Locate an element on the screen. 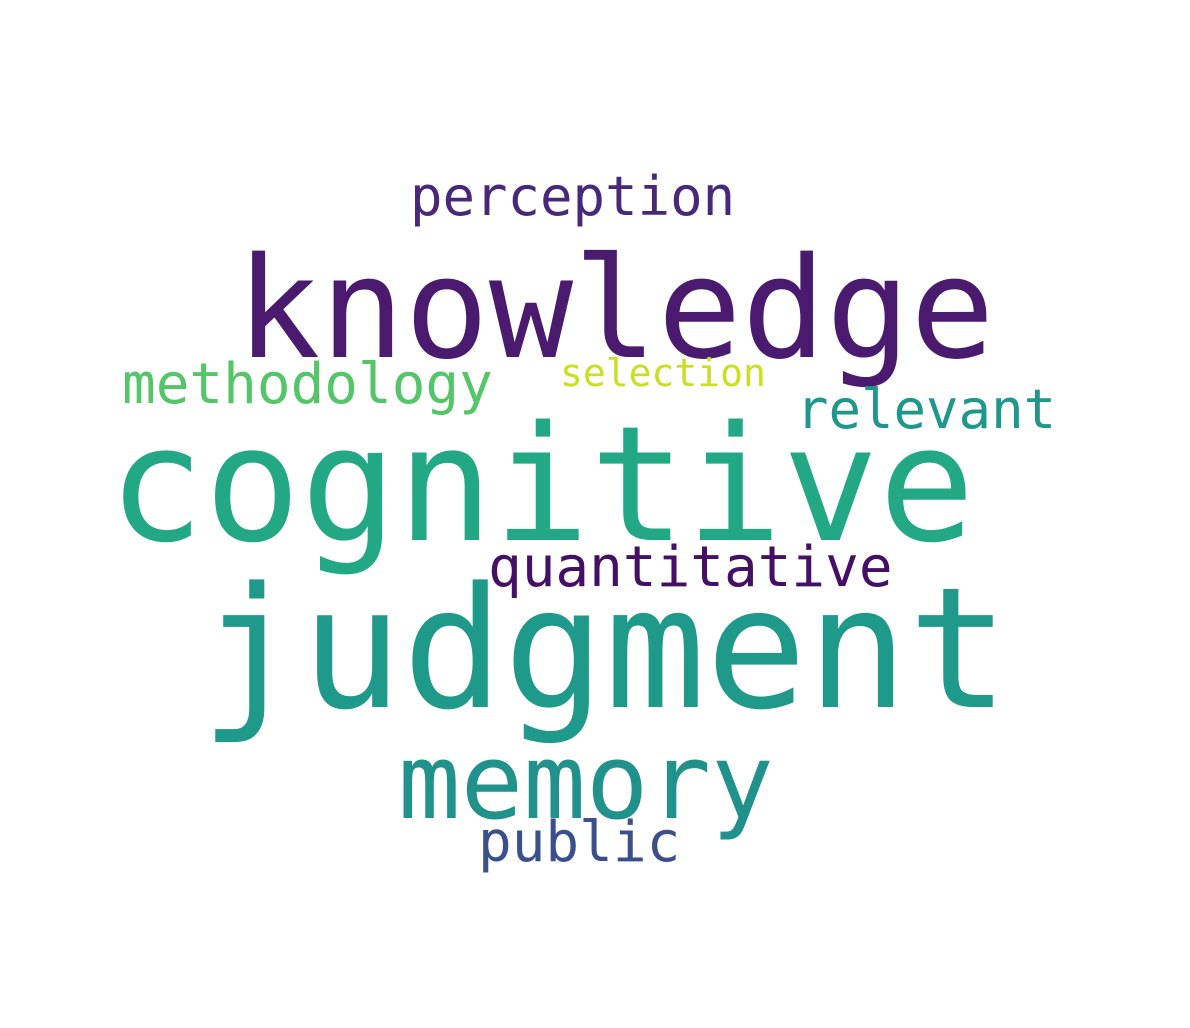 This screenshot has width=1190, height=1028. word-judgment: judgment is located at coordinates (605, 649).